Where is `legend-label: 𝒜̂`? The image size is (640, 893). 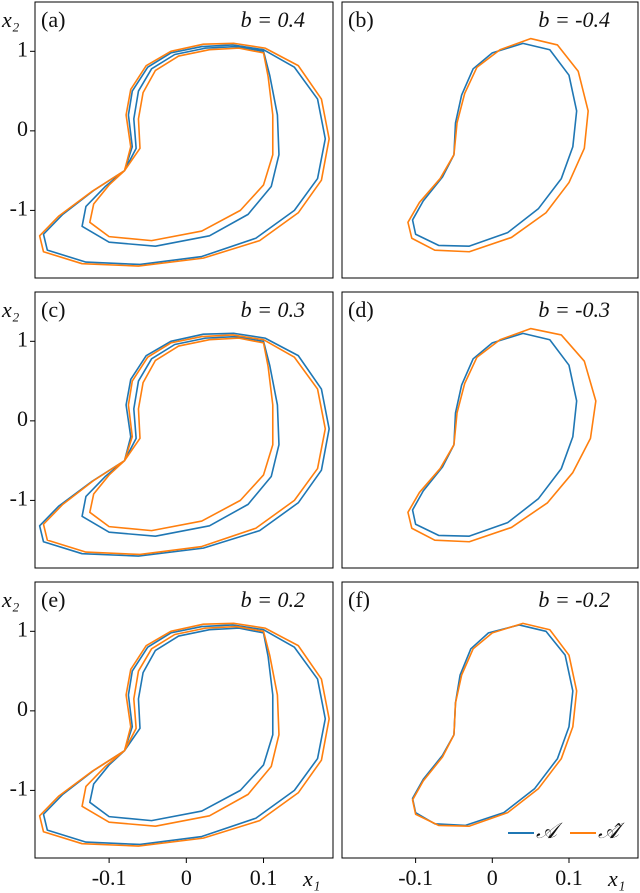
legend-label: 𝒜̂ is located at coordinates (611, 830).